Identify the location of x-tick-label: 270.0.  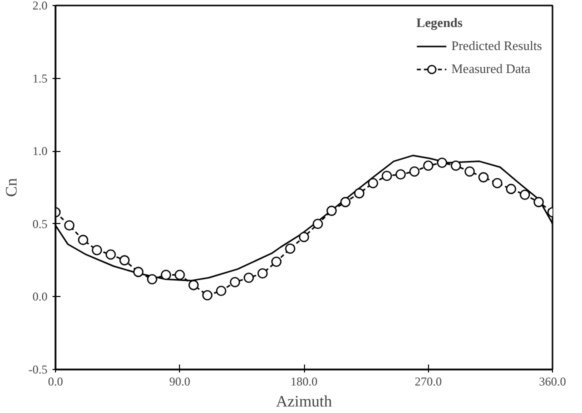
(428, 381).